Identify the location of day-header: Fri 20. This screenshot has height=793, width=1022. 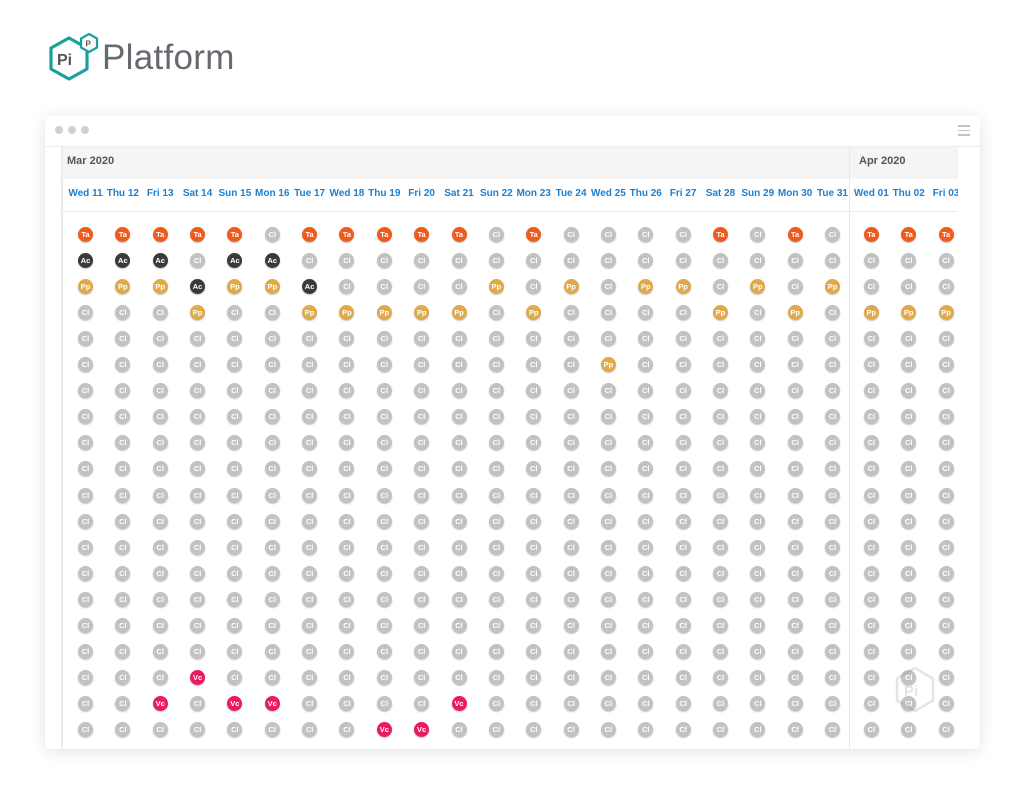
(421, 193).